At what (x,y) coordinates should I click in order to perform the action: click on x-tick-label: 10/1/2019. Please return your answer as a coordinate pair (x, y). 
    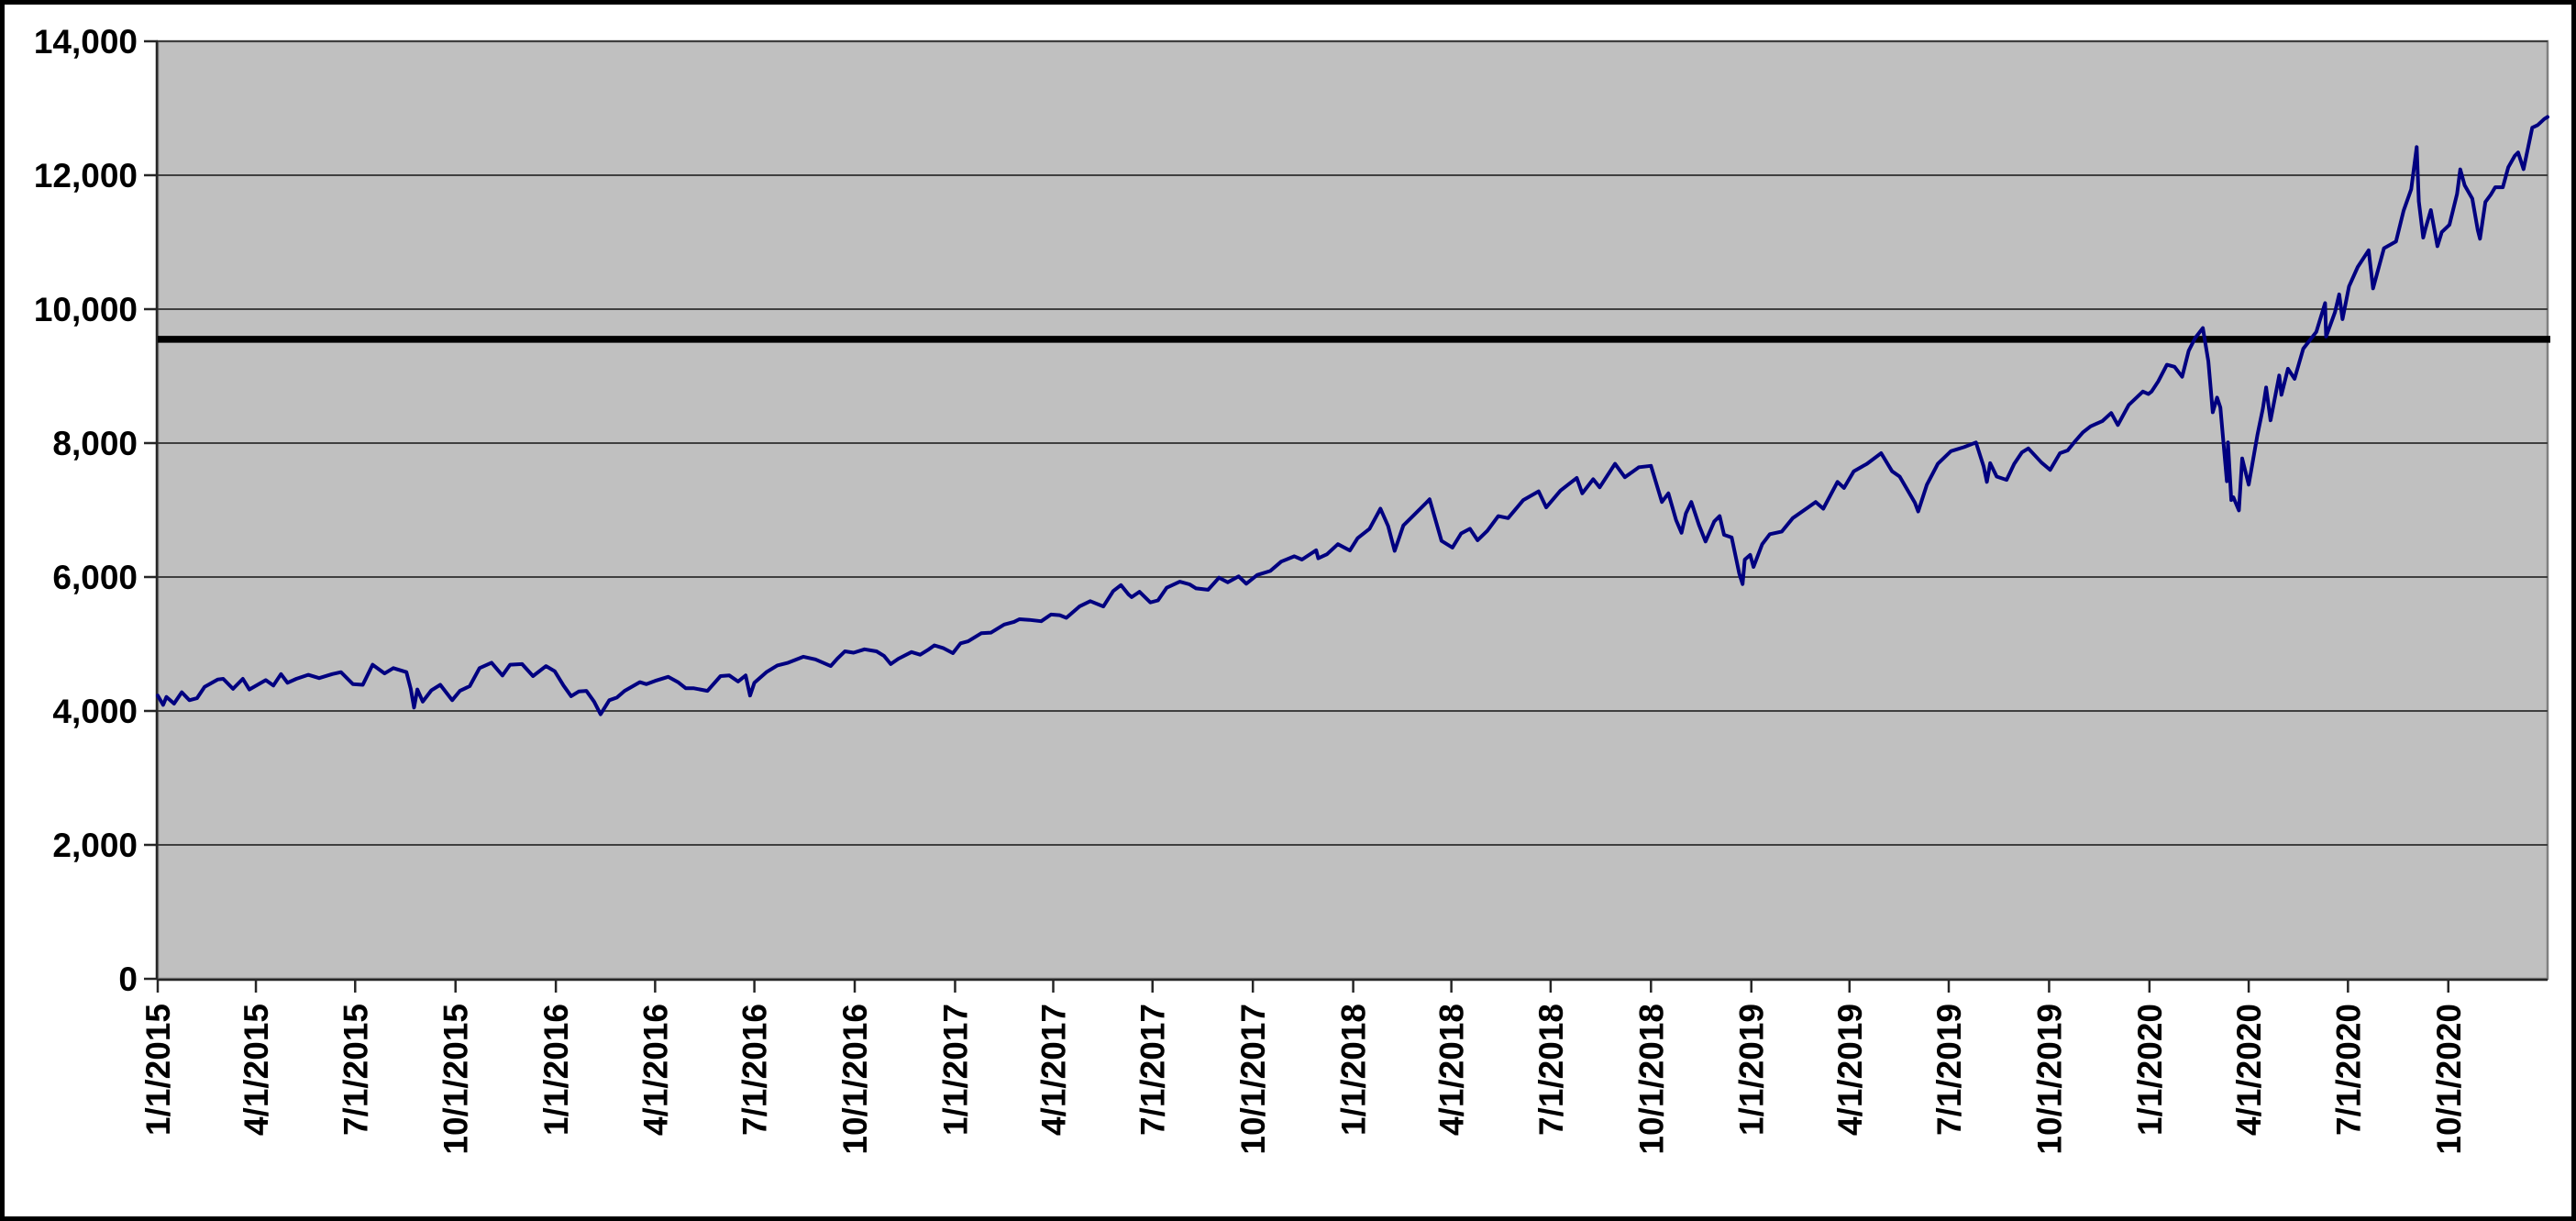
    Looking at the image, I should click on (2049, 1079).